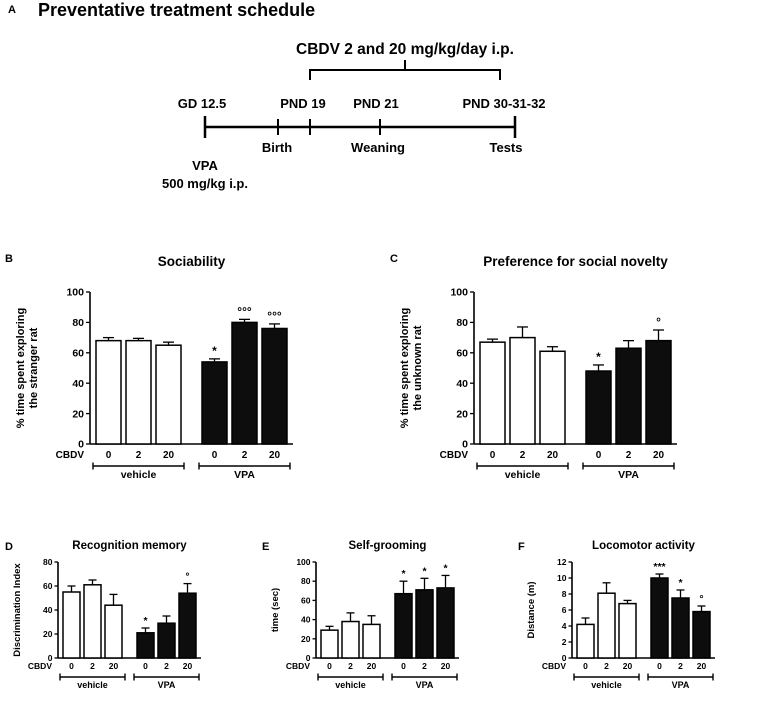 This screenshot has width=777, height=704. Describe the element at coordinates (531, 609) in the screenshot. I see `y-axis-title: Distance (m)` at that location.